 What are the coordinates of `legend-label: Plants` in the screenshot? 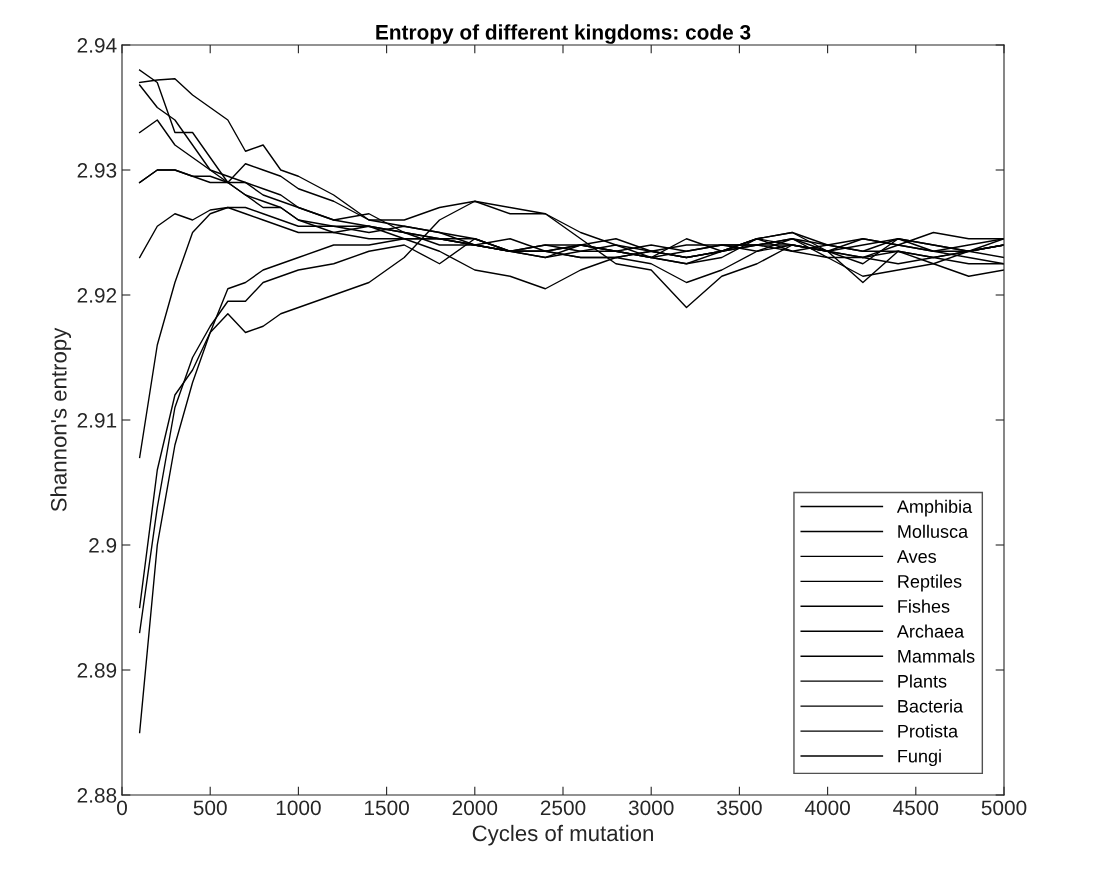 It's located at (922, 681).